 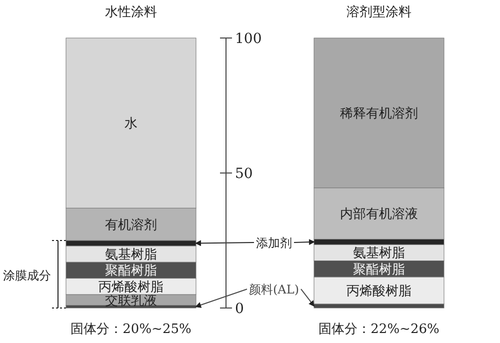 I want to click on series-label: 氨基树脂, so click(x=131, y=255).